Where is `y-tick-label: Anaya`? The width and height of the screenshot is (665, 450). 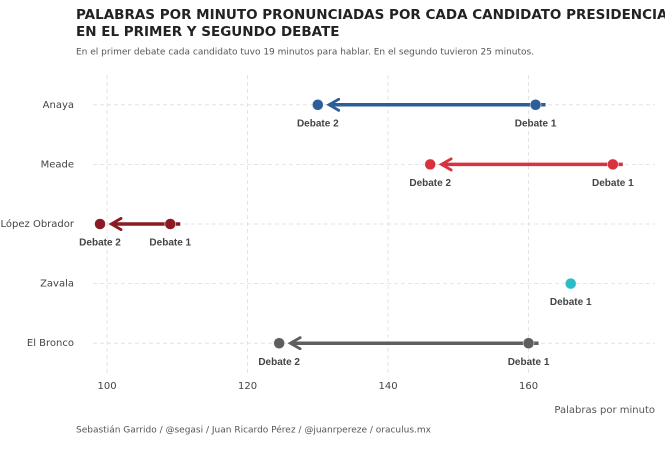 y-tick-label: Anaya is located at coordinates (58, 105).